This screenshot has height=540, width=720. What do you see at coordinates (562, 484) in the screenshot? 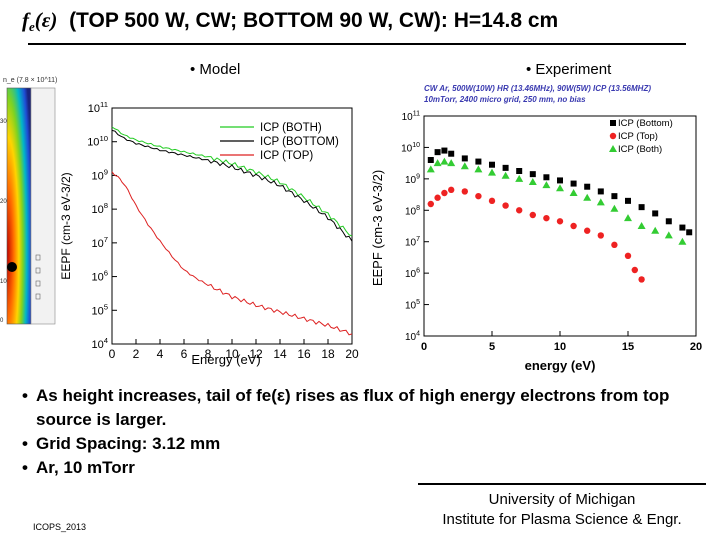
I see `footer-divider` at bounding box center [562, 484].